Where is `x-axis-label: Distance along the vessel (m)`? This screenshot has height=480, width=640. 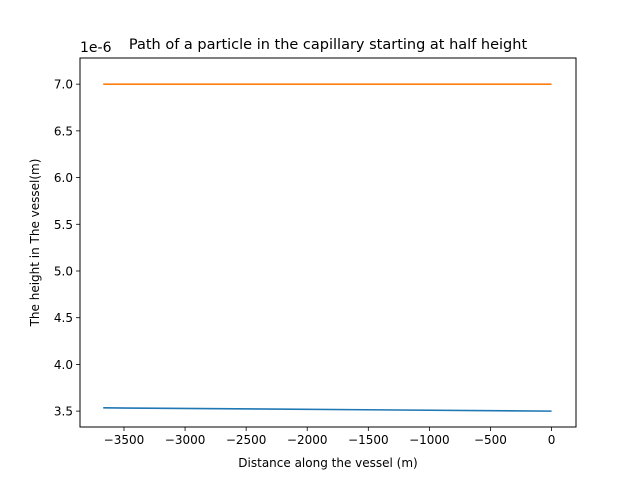
x-axis-label: Distance along the vessel (m) is located at coordinates (327, 463).